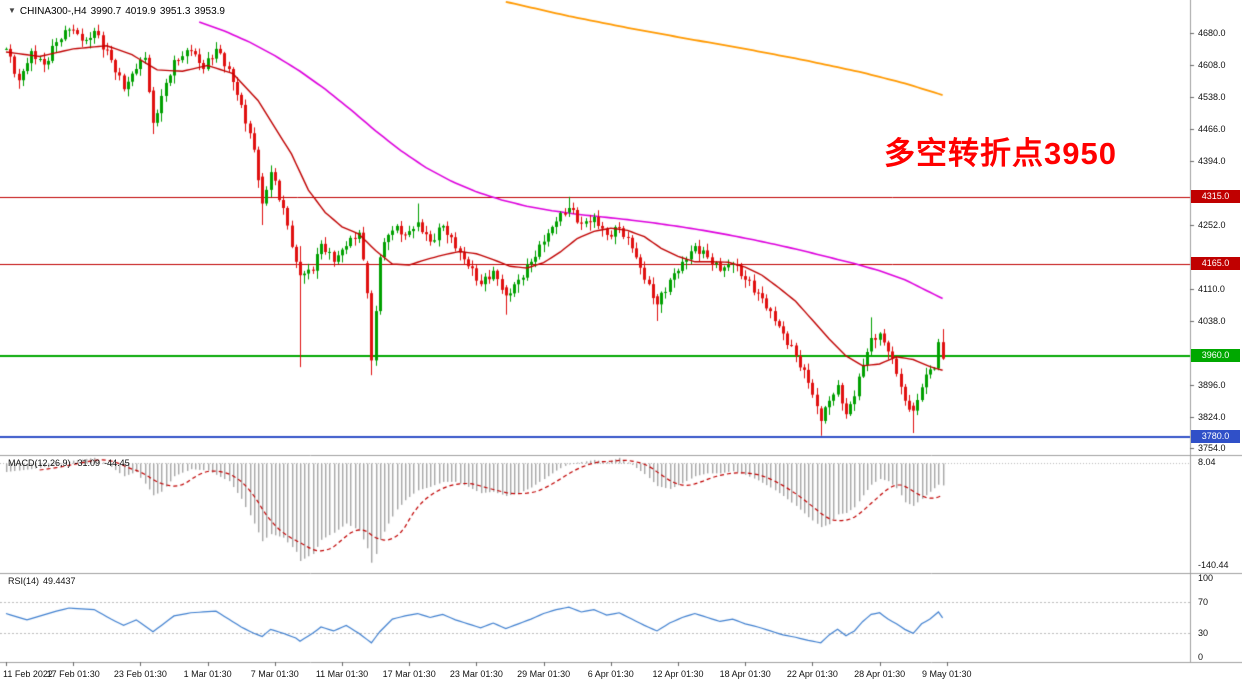 Image resolution: width=1242 pixels, height=692 pixels. I want to click on time-axis-label: 6 Apr 01:30, so click(610, 674).